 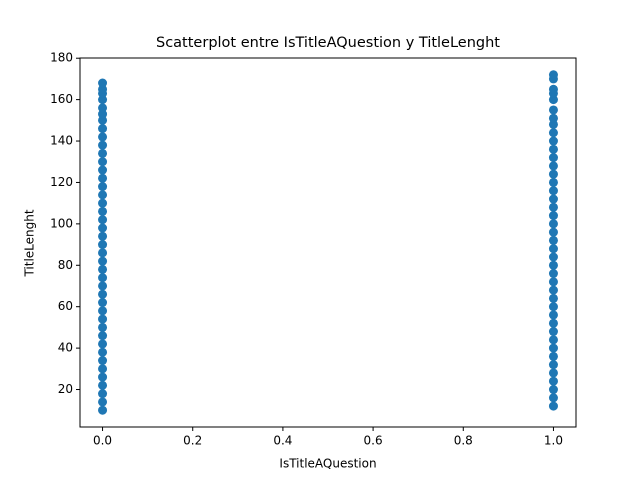 What do you see at coordinates (65, 389) in the screenshot?
I see `y-tick-label: 20` at bounding box center [65, 389].